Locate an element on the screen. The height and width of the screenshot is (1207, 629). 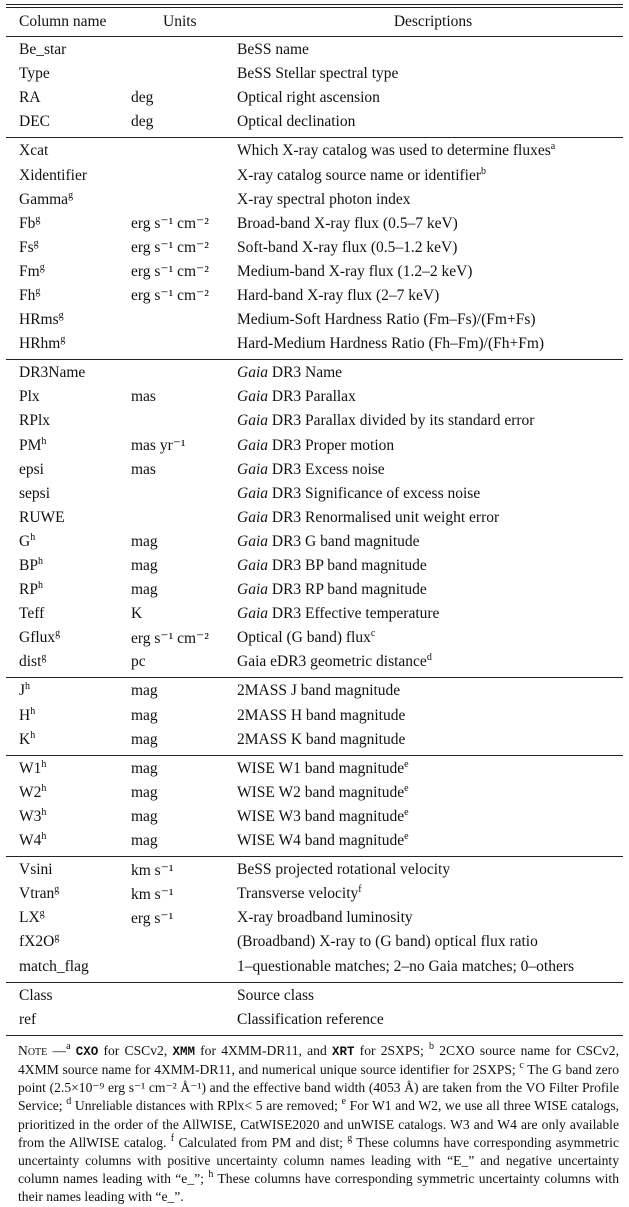
cell-description: Source class is located at coordinates (275, 996).